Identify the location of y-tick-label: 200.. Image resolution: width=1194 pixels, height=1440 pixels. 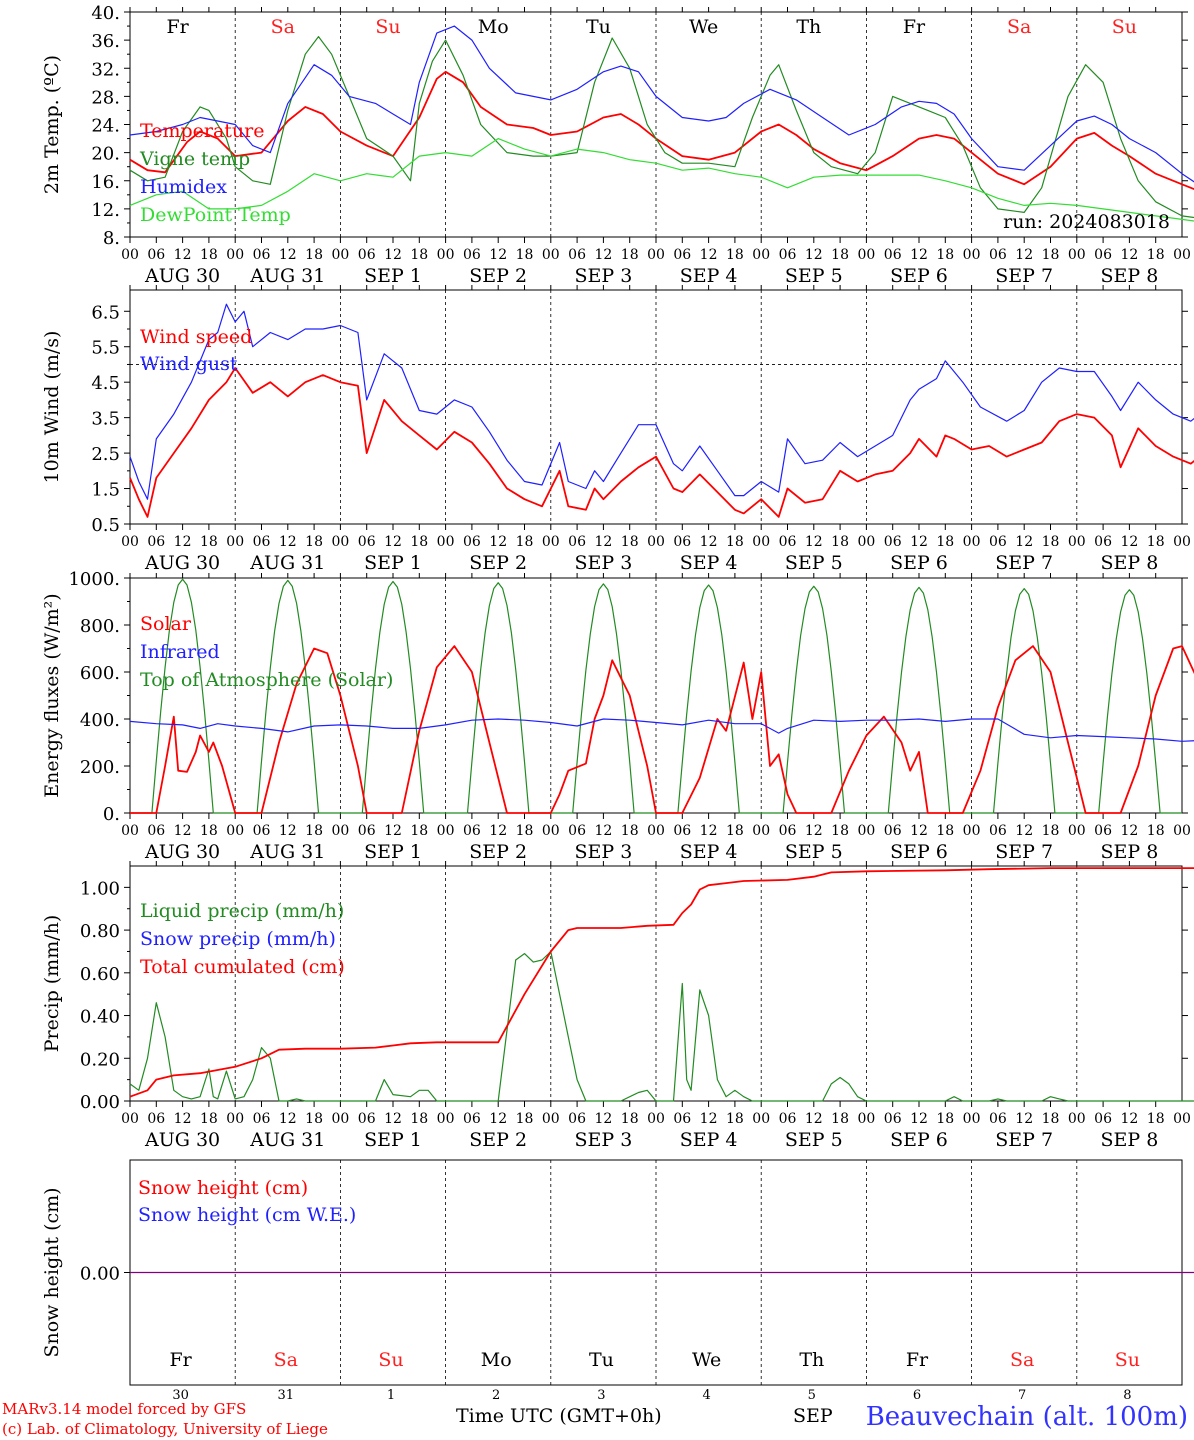
(100, 767).